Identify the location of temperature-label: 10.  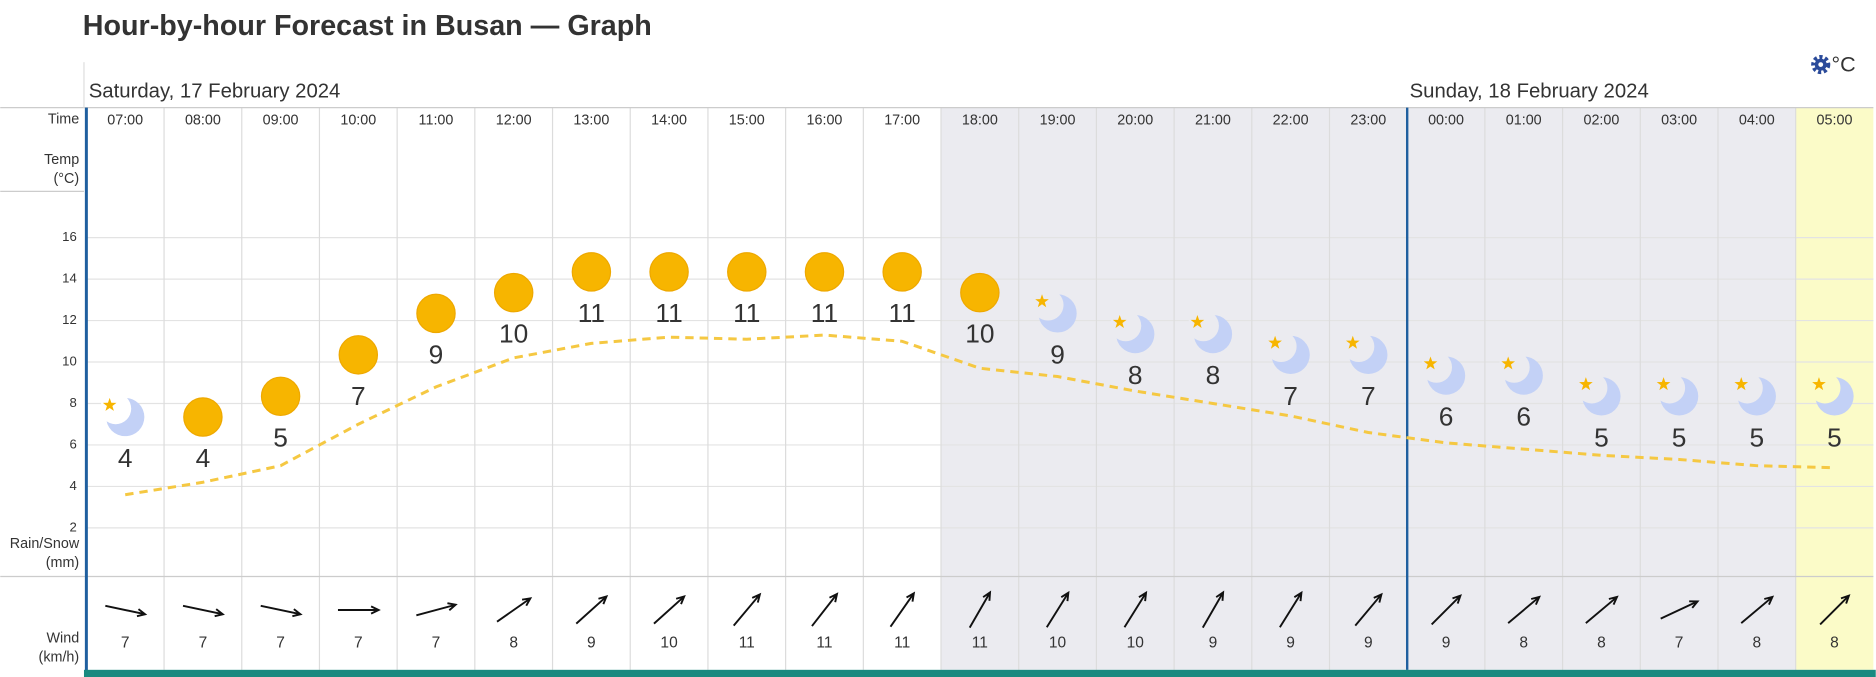
(513, 334).